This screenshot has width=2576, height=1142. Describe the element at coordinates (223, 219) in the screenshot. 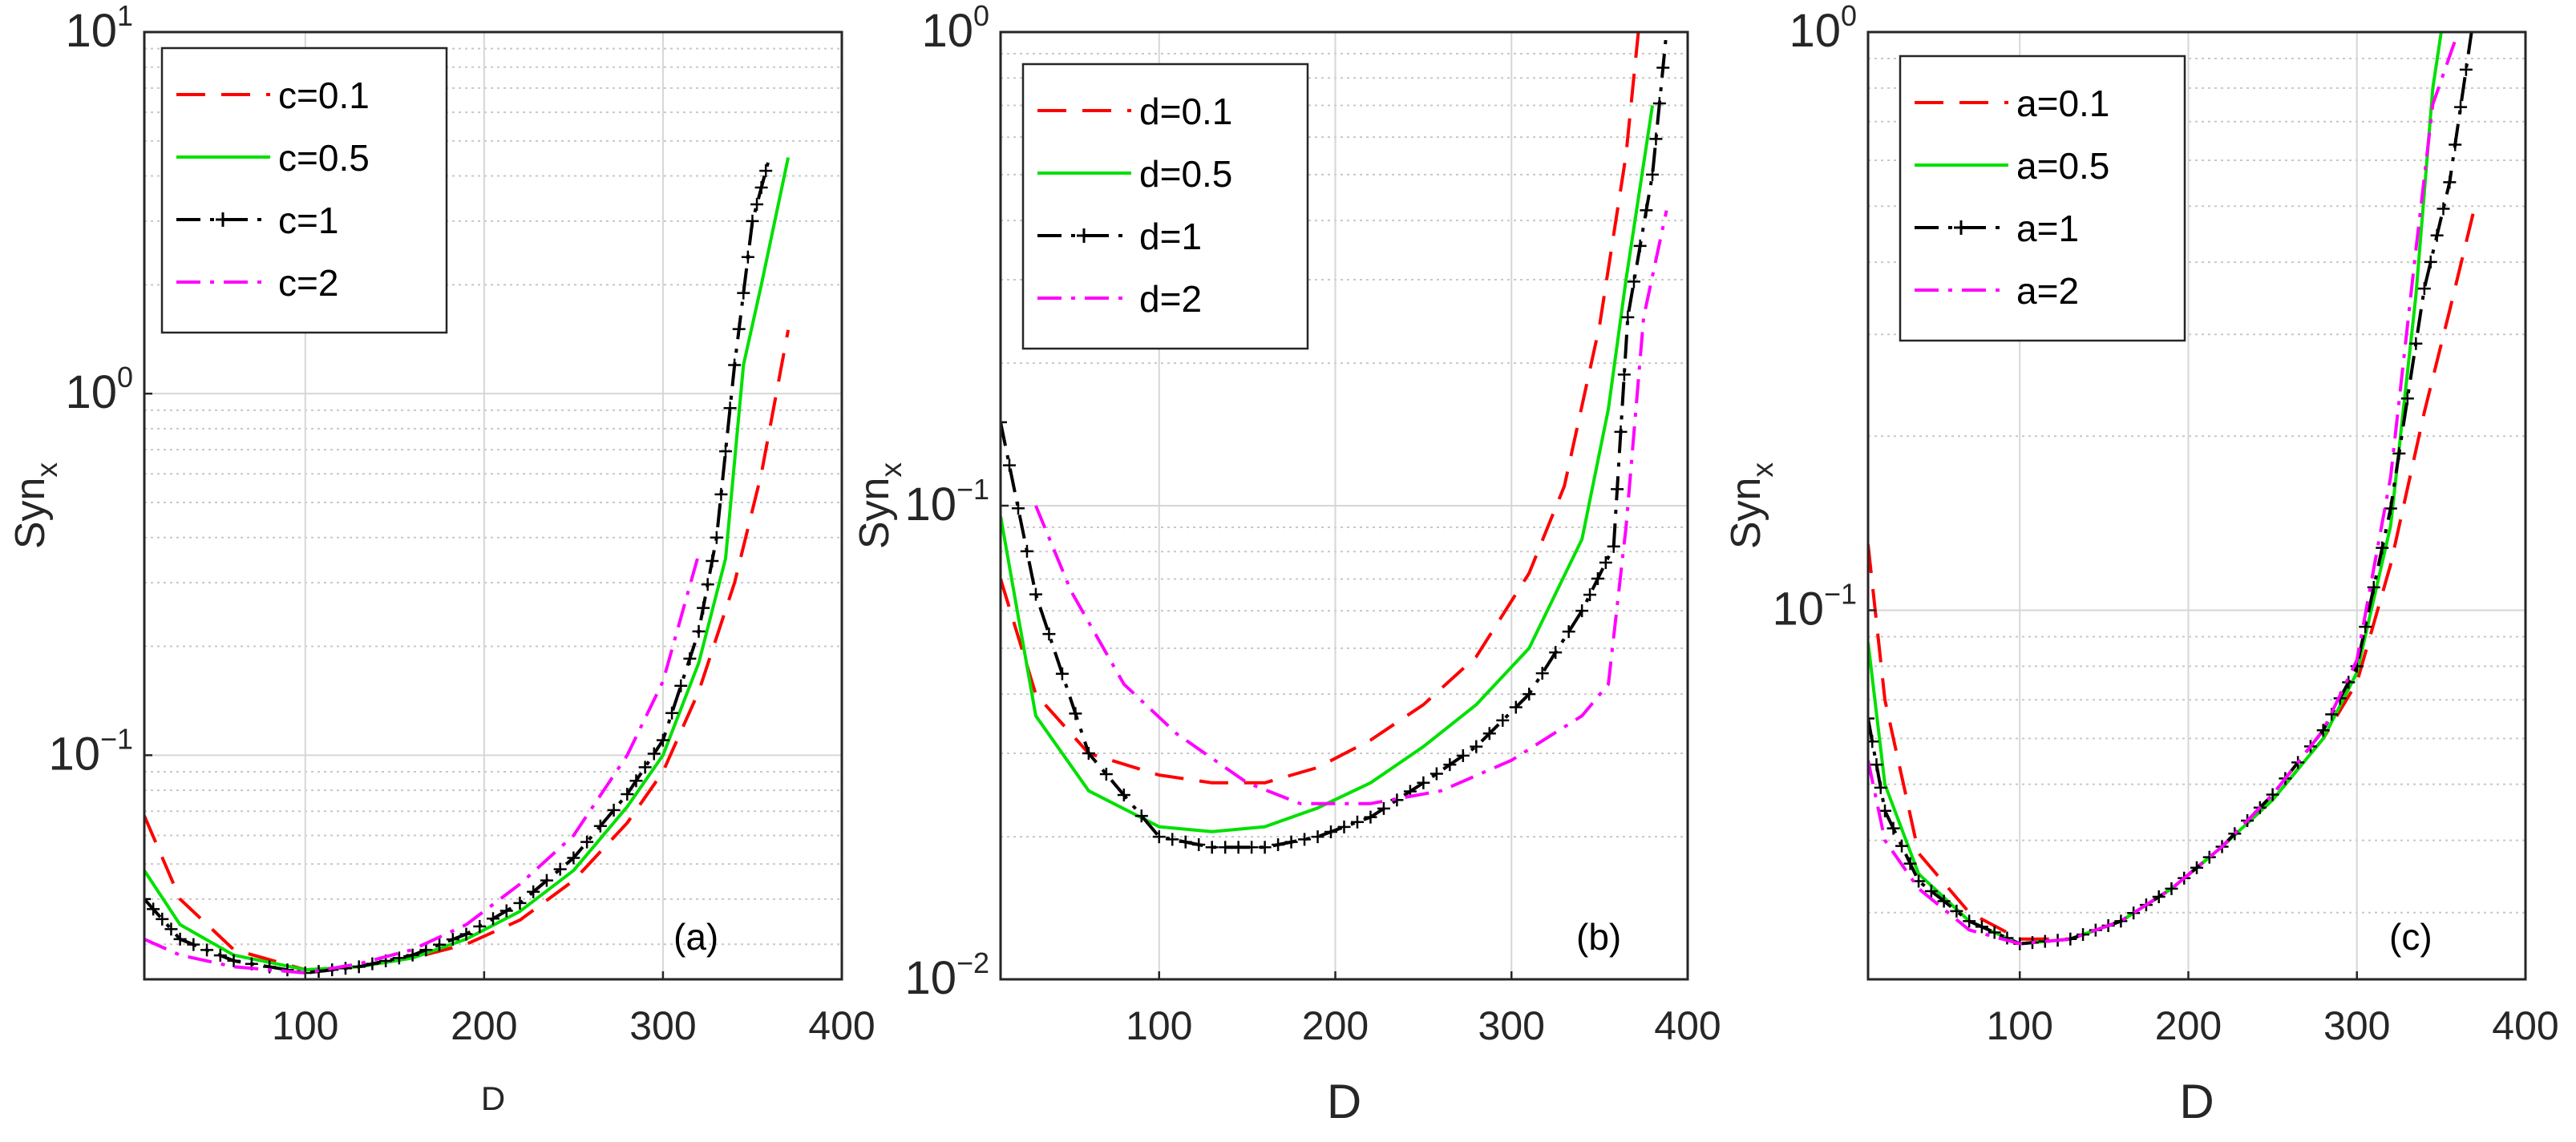

I see `legend-marker` at that location.